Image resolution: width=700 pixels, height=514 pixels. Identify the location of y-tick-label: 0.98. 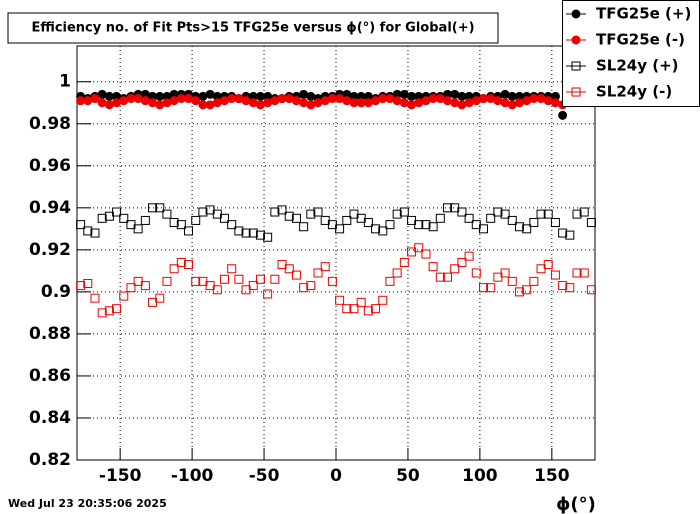
(50, 124).